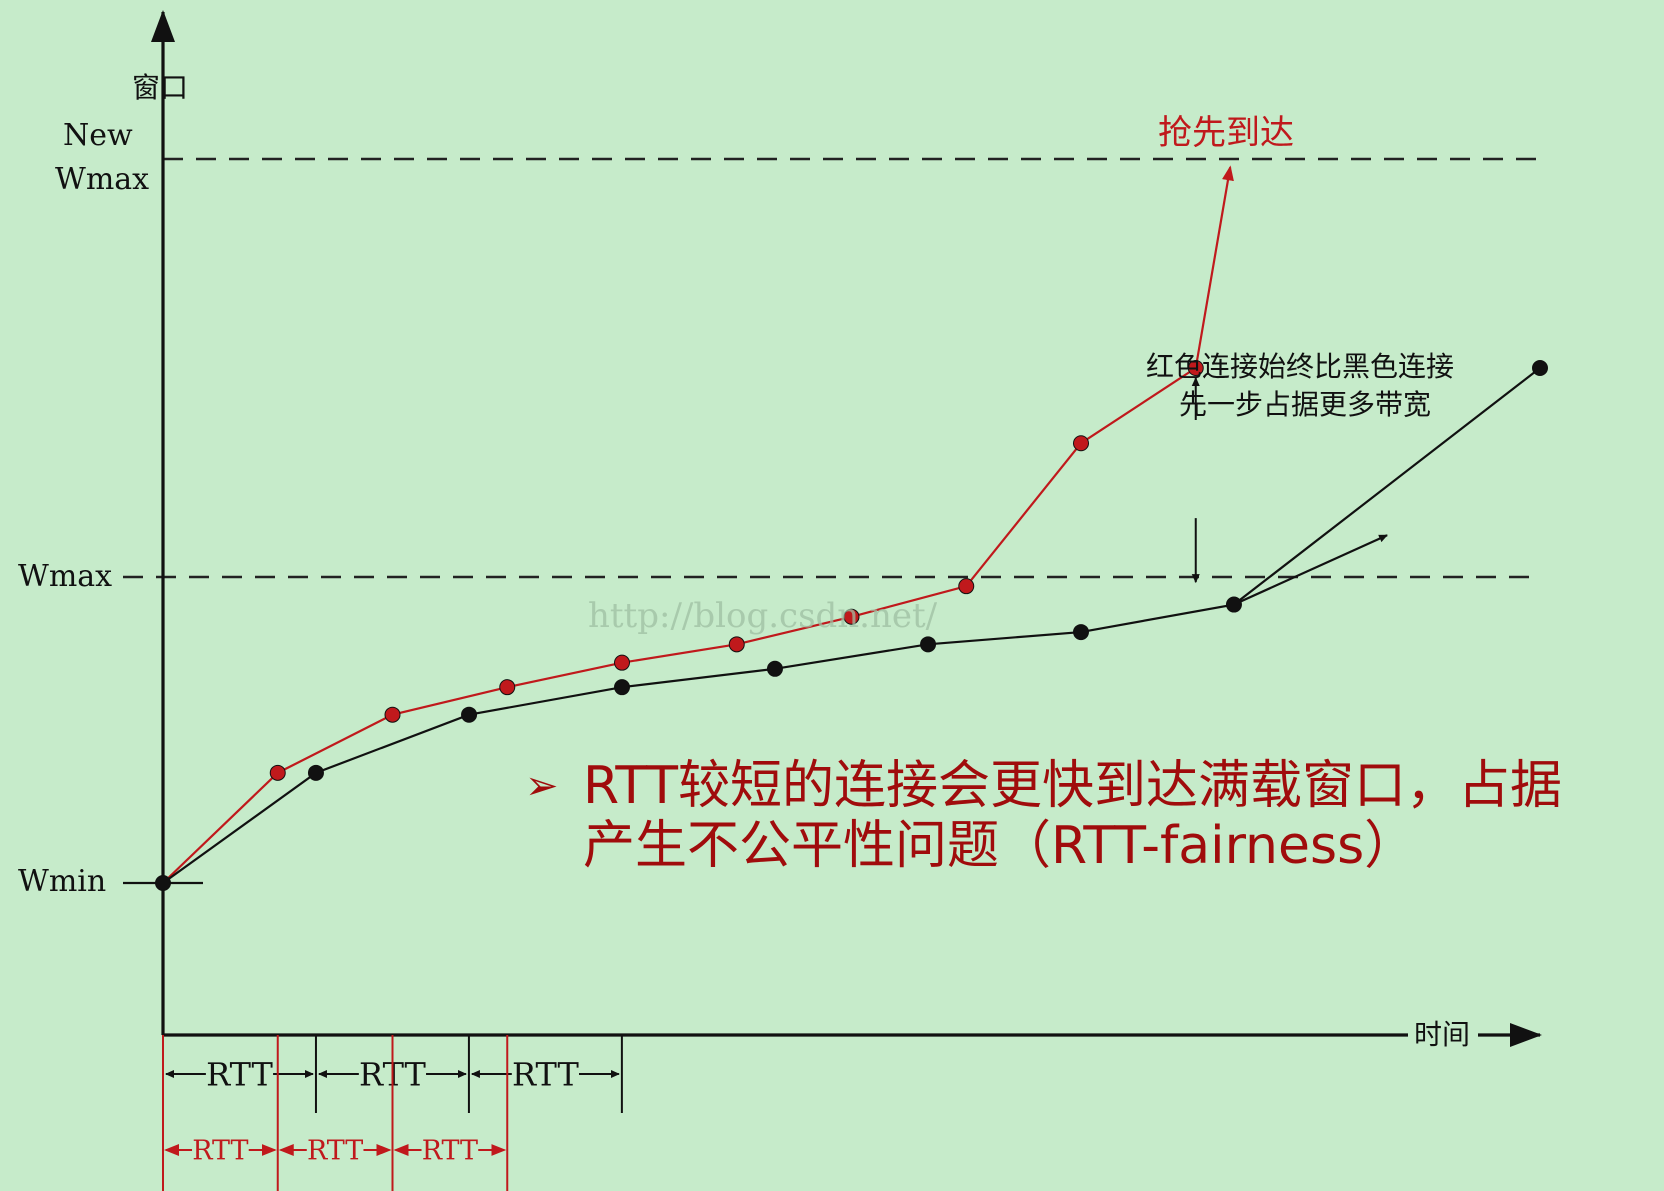 The image size is (1664, 1191). I want to click on red-rtt-label-2: RTT, so click(450, 1151).